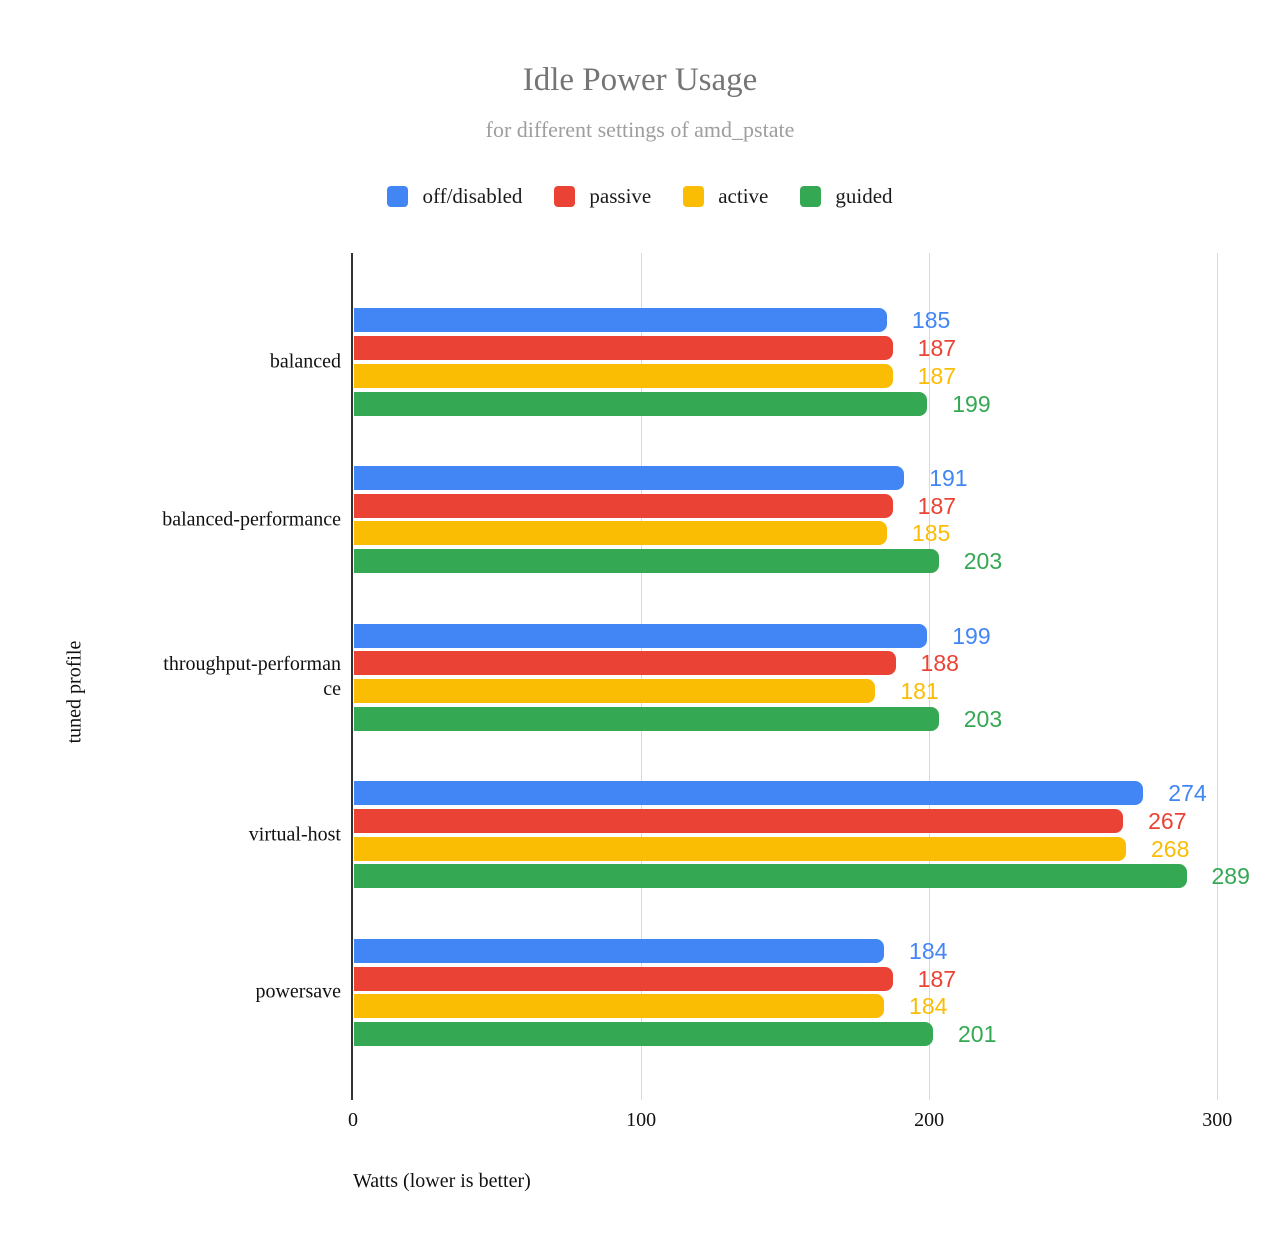 The height and width of the screenshot is (1258, 1280). Describe the element at coordinates (864, 196) in the screenshot. I see `legend-label-guided: guided` at that location.